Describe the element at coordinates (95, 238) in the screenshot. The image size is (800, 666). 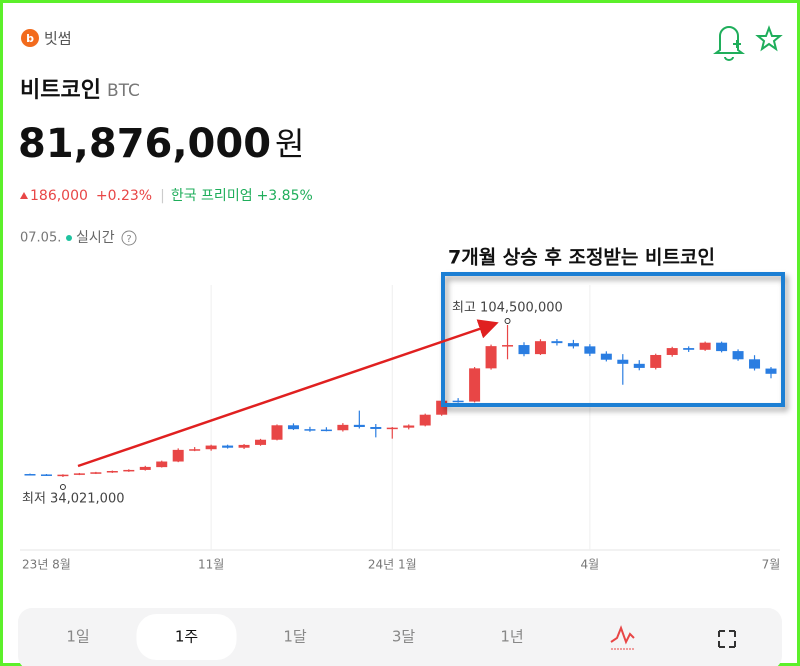
I see `live-label: 실시간` at that location.